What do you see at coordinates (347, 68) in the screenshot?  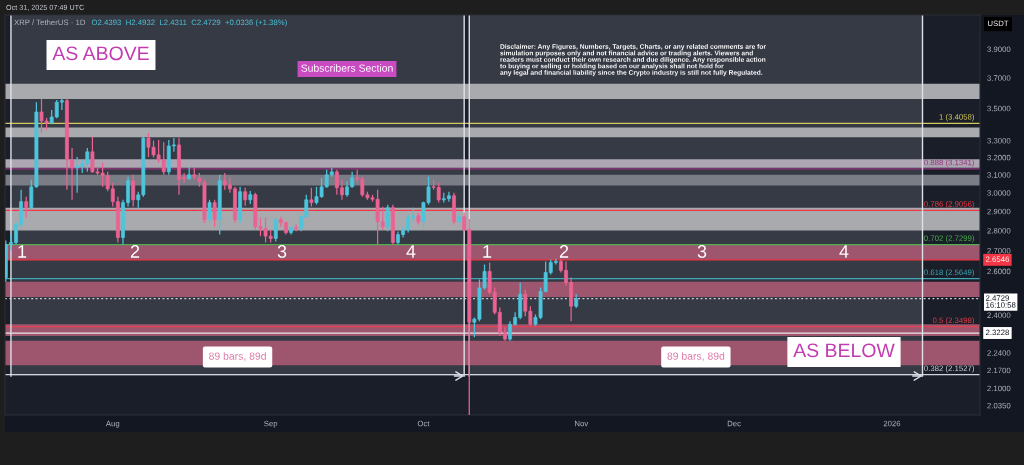 I see `annotation: Subscribers Section` at bounding box center [347, 68].